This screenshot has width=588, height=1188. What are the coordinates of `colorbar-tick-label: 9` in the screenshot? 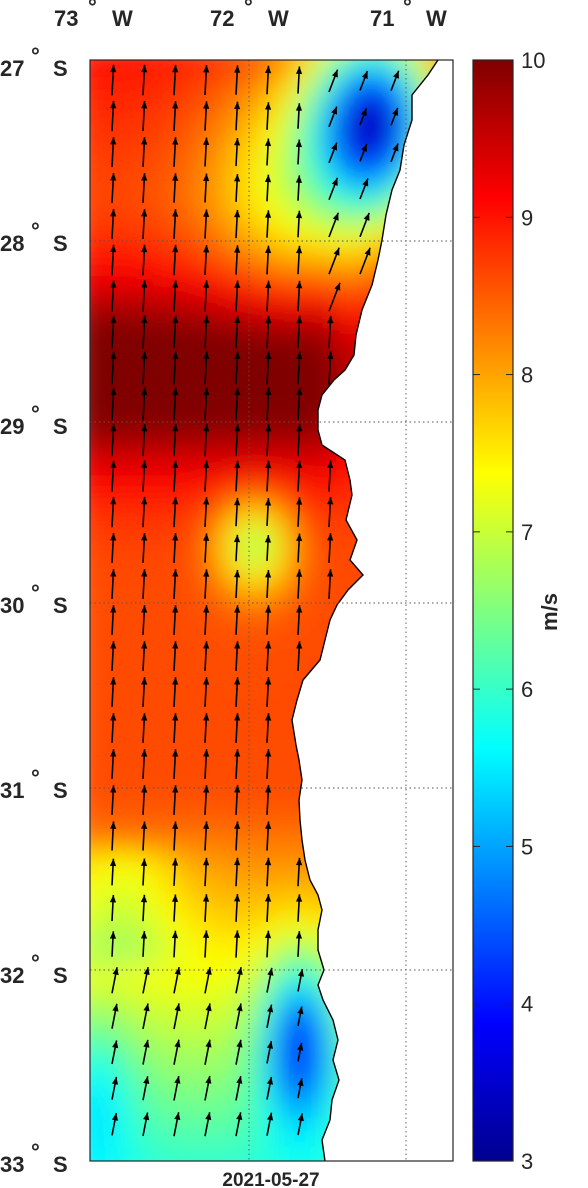 It's located at (527, 217).